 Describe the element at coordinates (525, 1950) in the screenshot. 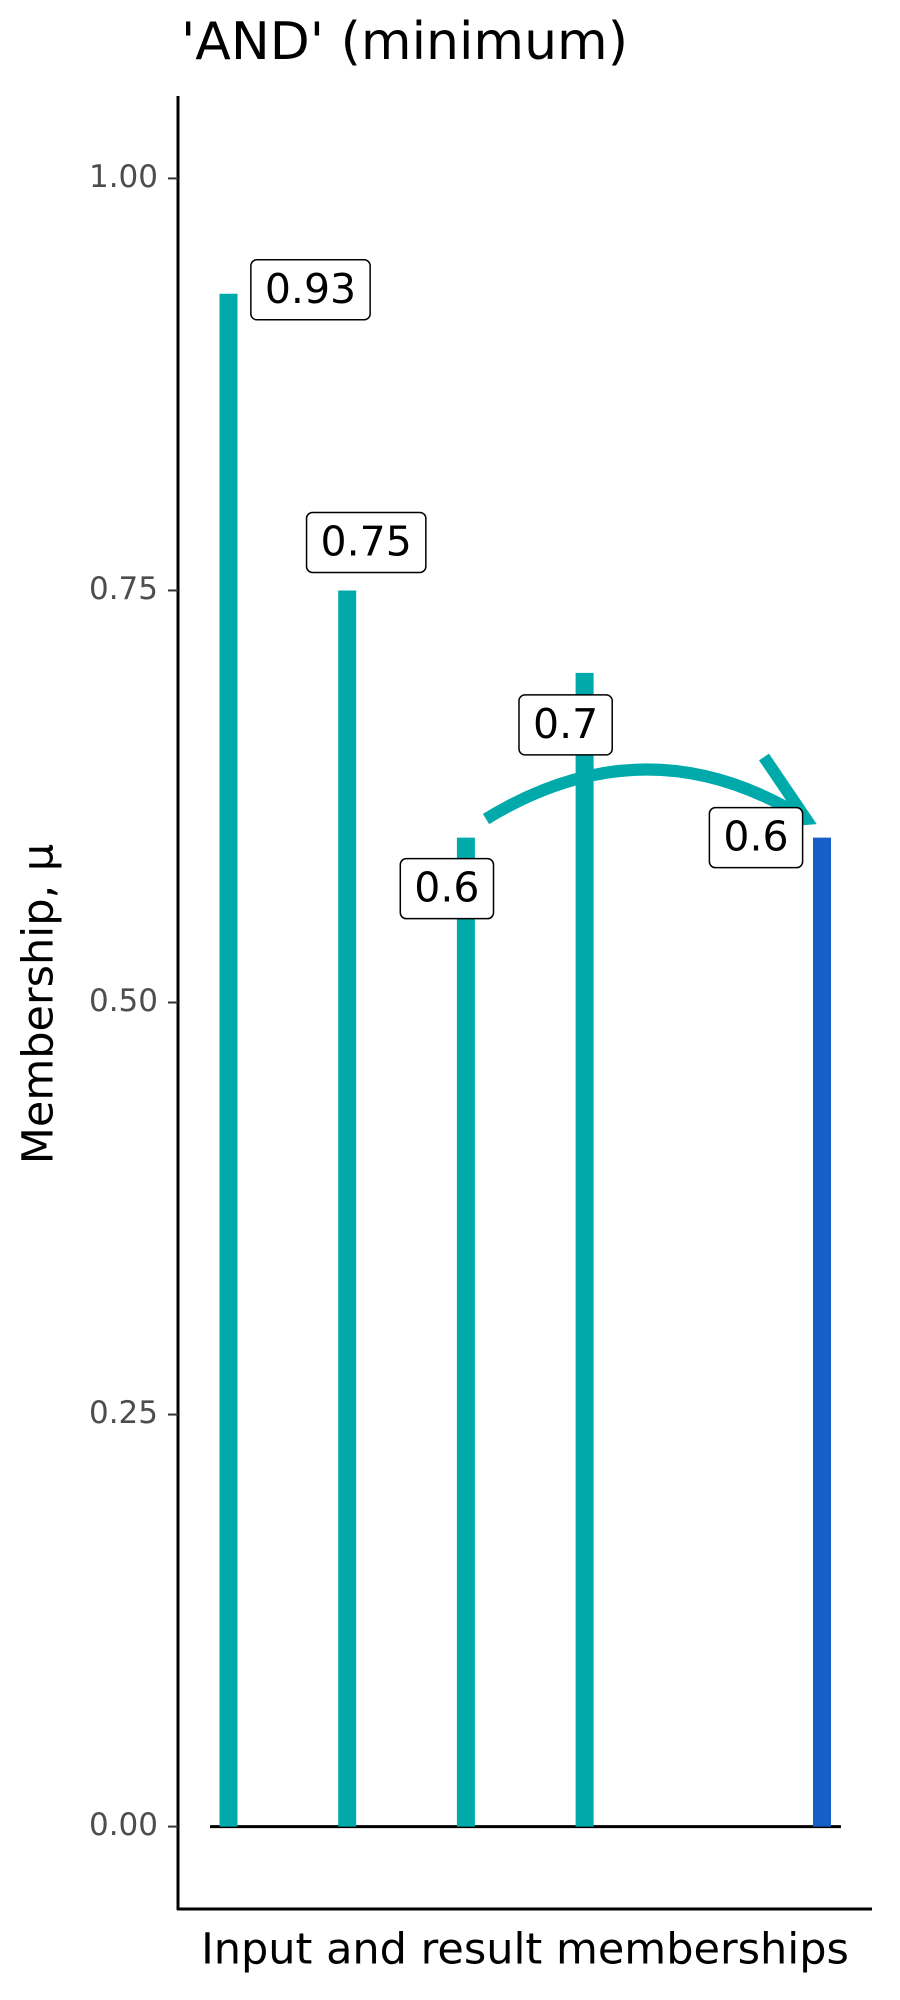

I see `x-axis-label: Input and result memberships` at that location.